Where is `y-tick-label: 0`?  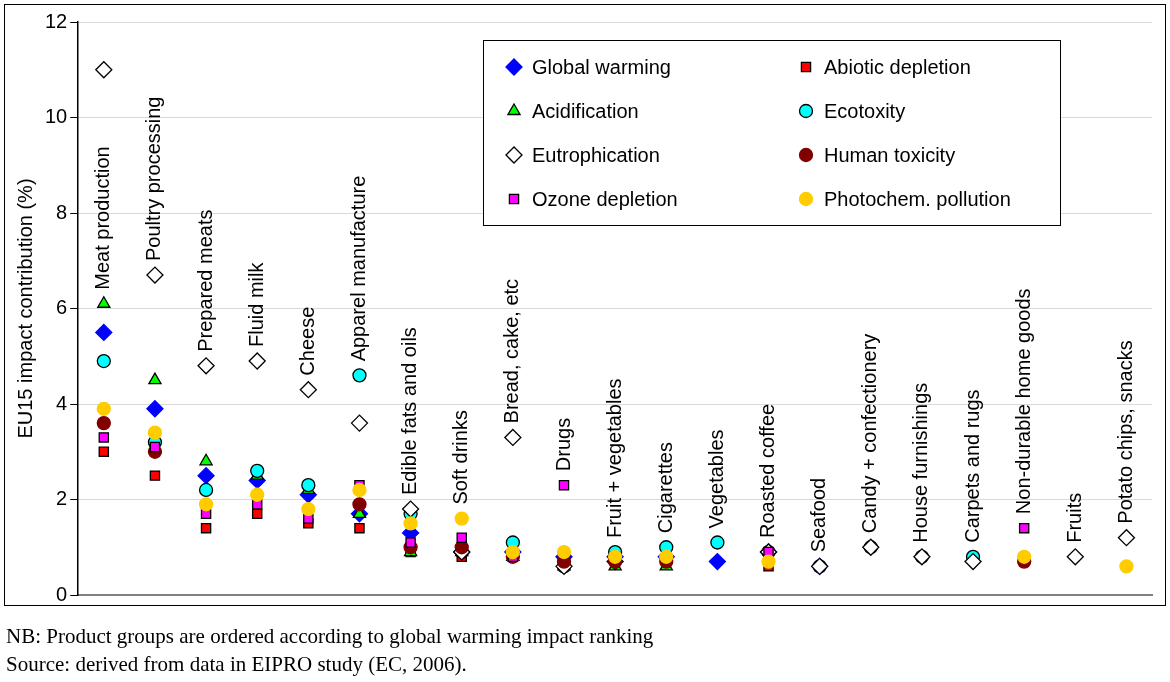 y-tick-label: 0 is located at coordinates (62, 593).